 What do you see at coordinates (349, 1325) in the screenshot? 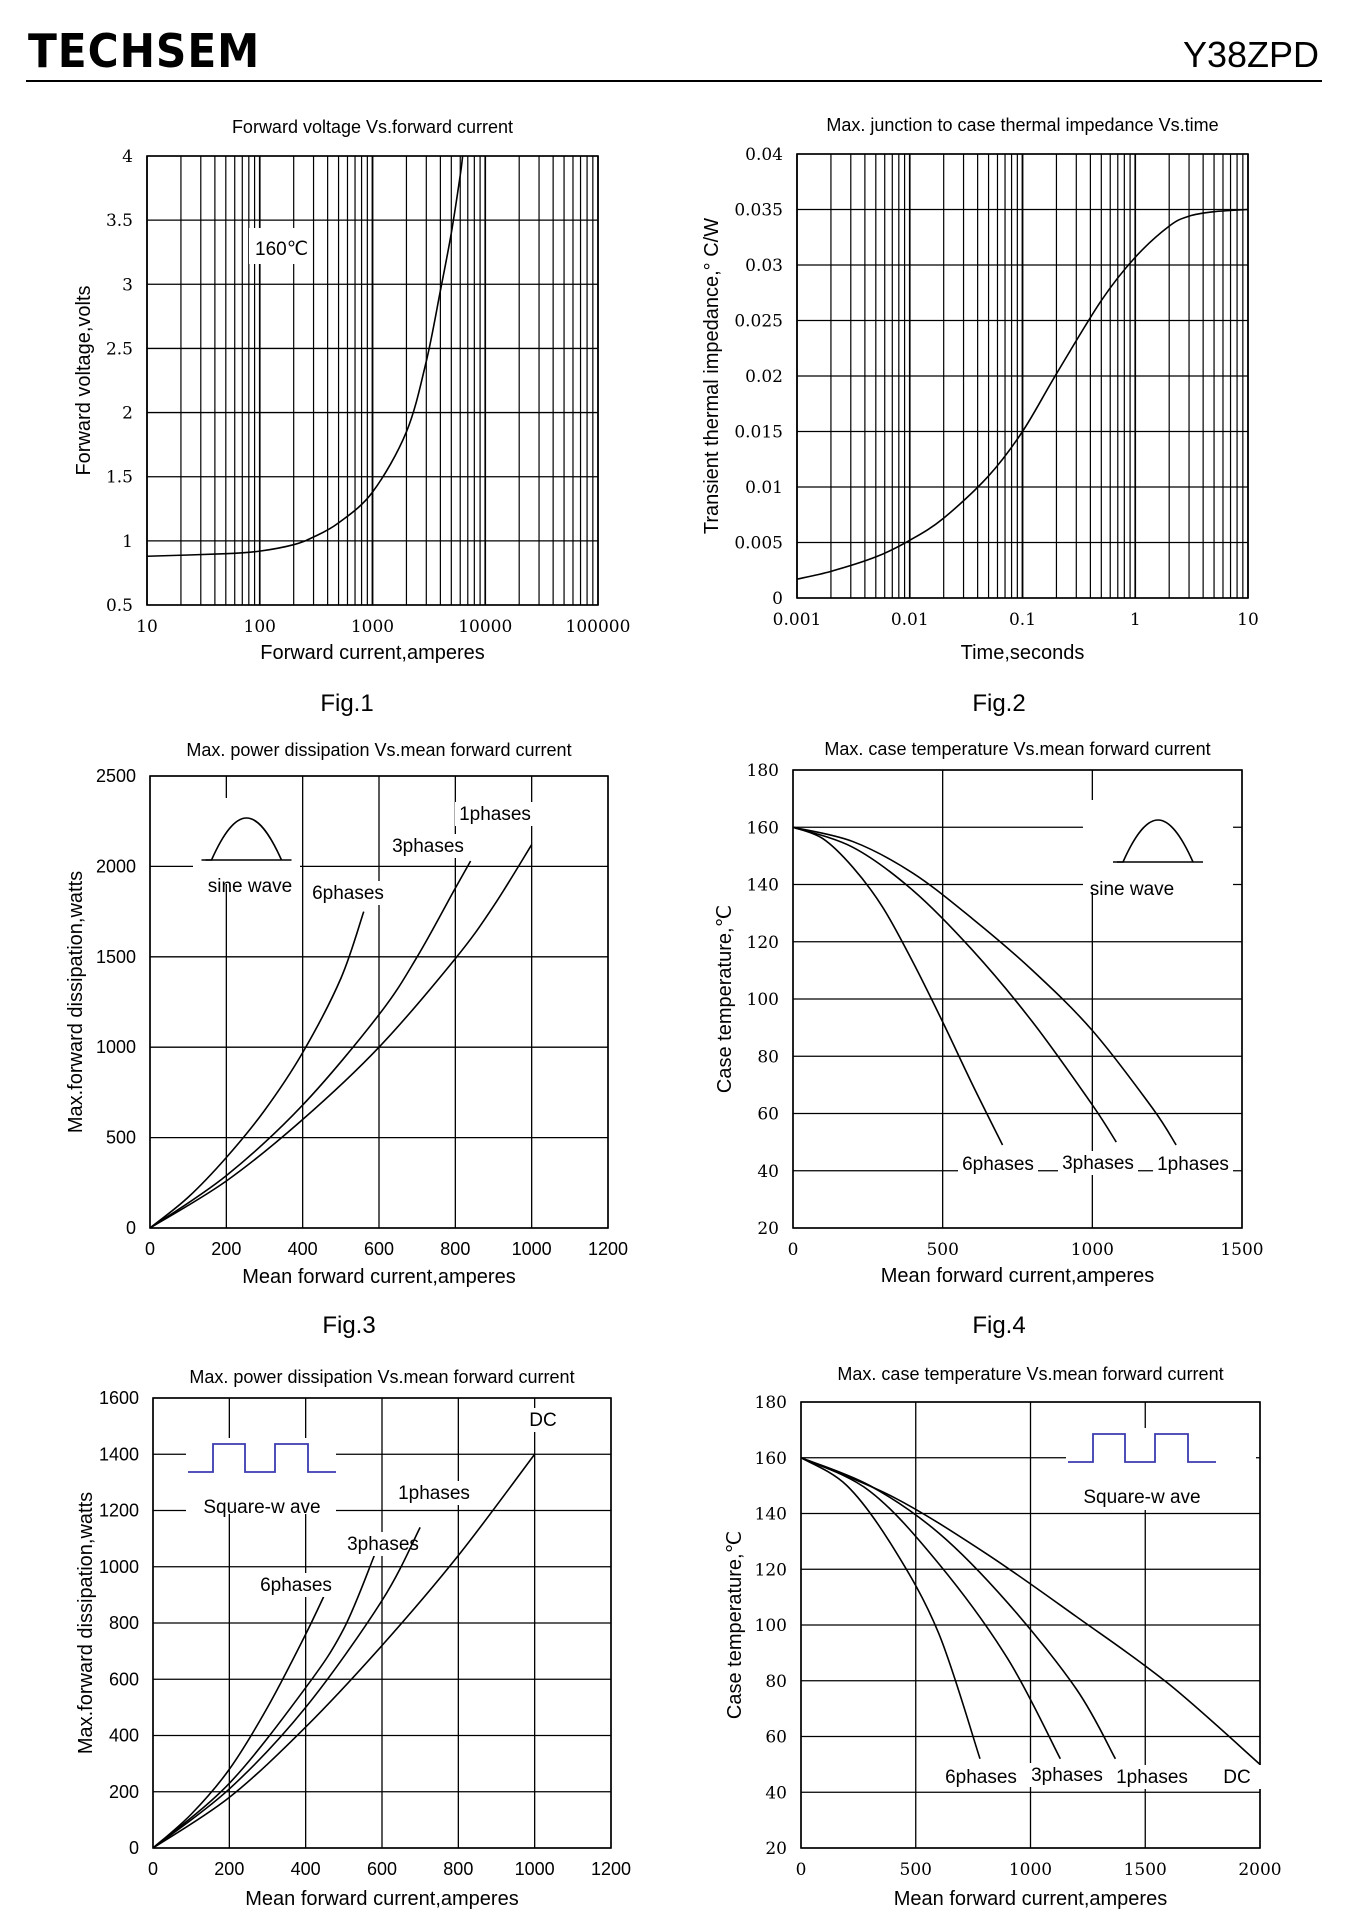
I see `figure-label-3: Fig.3` at bounding box center [349, 1325].